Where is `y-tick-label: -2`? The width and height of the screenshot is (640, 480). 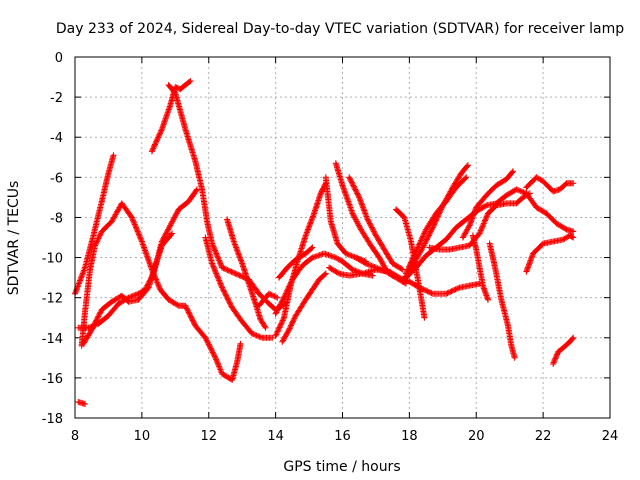
y-tick-label: -2 is located at coordinates (56, 98).